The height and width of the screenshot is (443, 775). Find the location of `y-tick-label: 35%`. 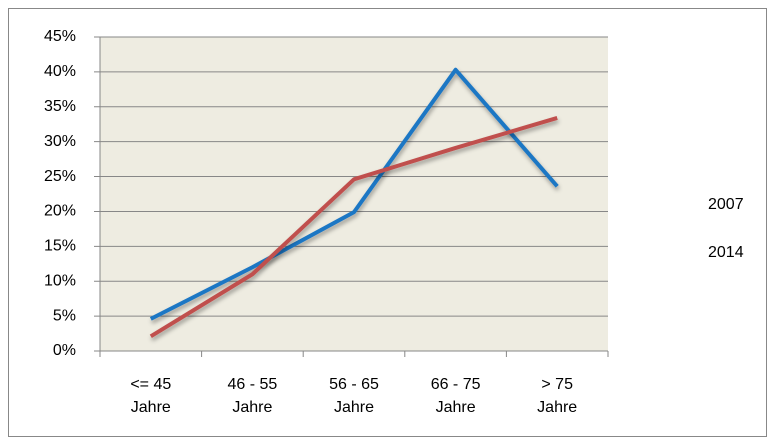

y-tick-label: 35% is located at coordinates (60, 106).